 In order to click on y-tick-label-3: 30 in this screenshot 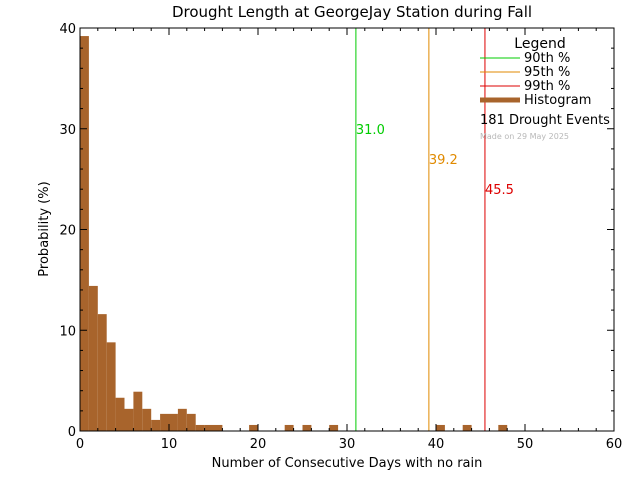, I will do `click(67, 130)`.